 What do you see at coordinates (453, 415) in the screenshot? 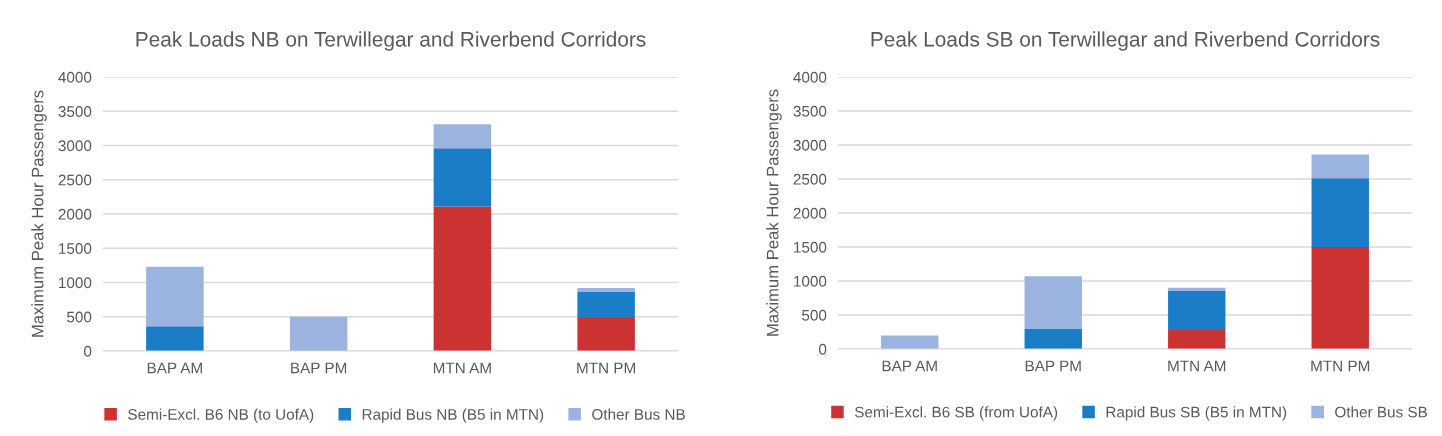
I see `legend-label: Rapid Bus NB (B5 in MTN)` at bounding box center [453, 415].